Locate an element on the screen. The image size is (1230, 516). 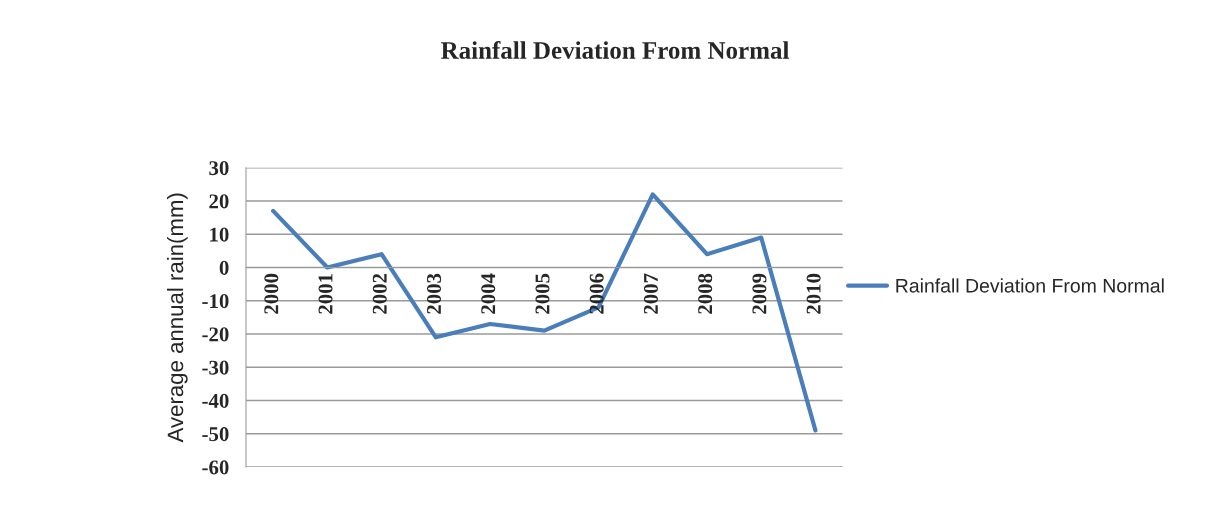
y-tick-label: -20 is located at coordinates (215, 334).